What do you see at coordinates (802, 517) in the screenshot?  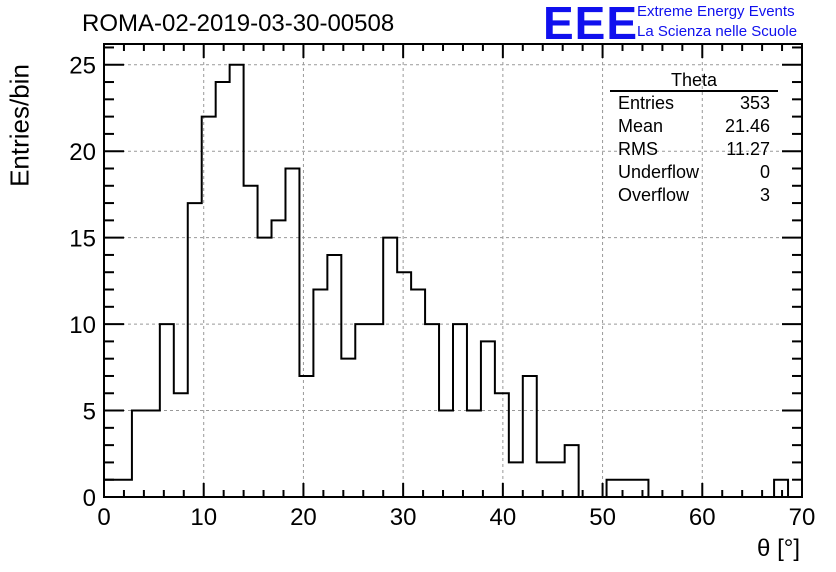 I see `x-tick-label: 70` at bounding box center [802, 517].